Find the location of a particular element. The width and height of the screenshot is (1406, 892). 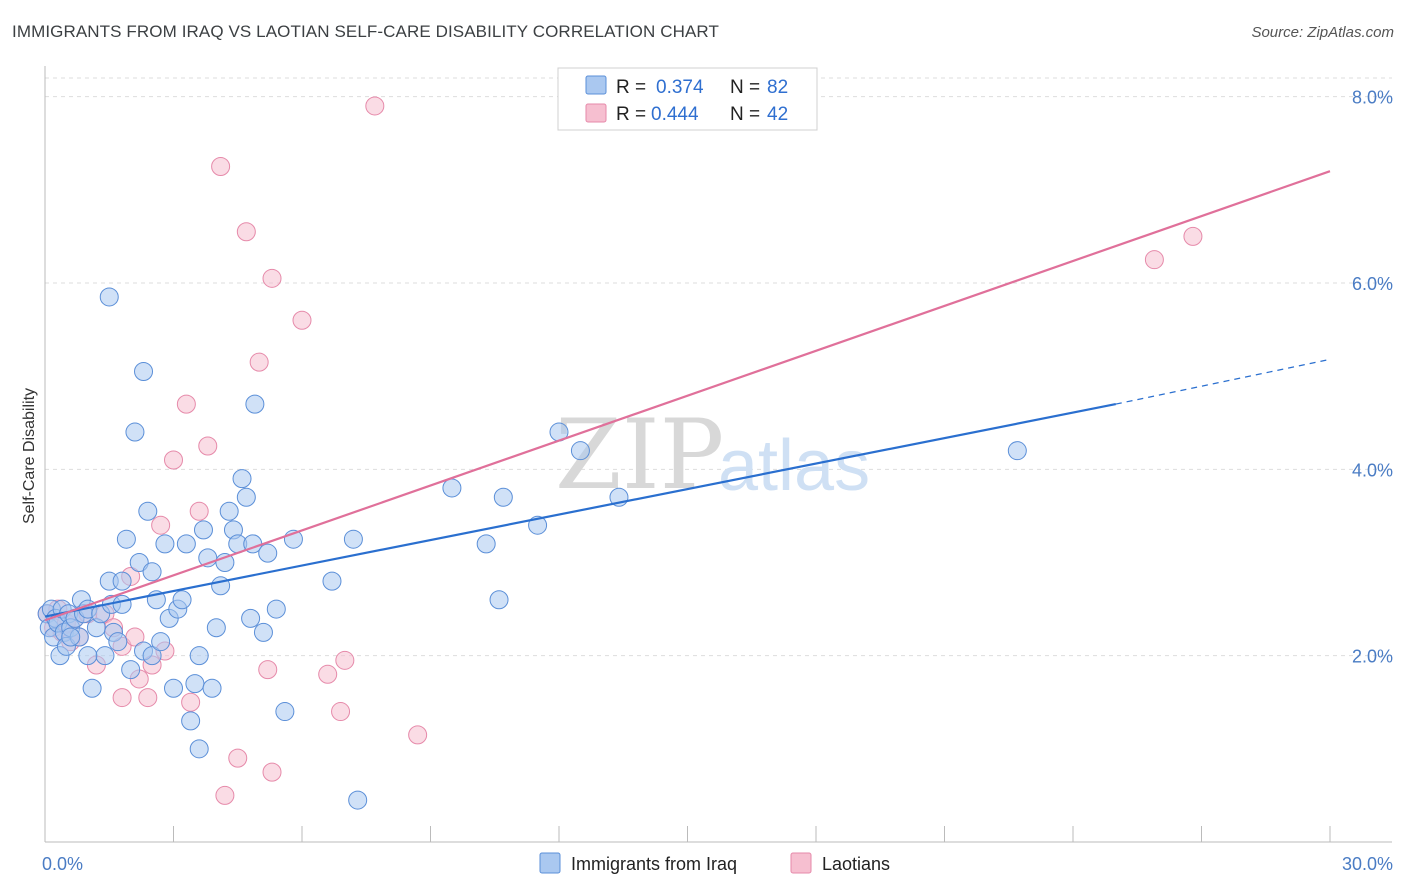

legend-r-value-laotians: 0.444 is located at coordinates (675, 114).